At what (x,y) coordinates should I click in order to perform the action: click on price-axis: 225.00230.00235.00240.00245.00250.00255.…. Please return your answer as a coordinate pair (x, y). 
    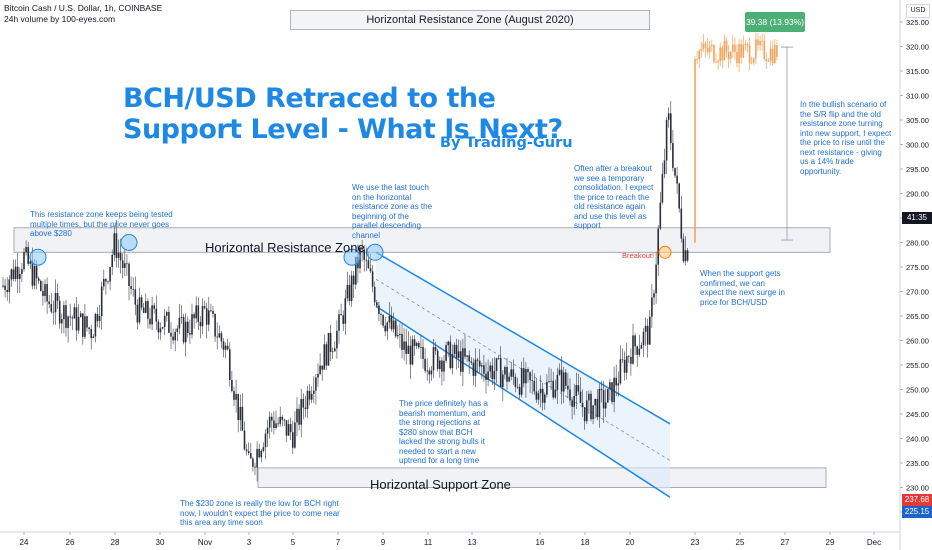
    Looking at the image, I should click on (914, 275).